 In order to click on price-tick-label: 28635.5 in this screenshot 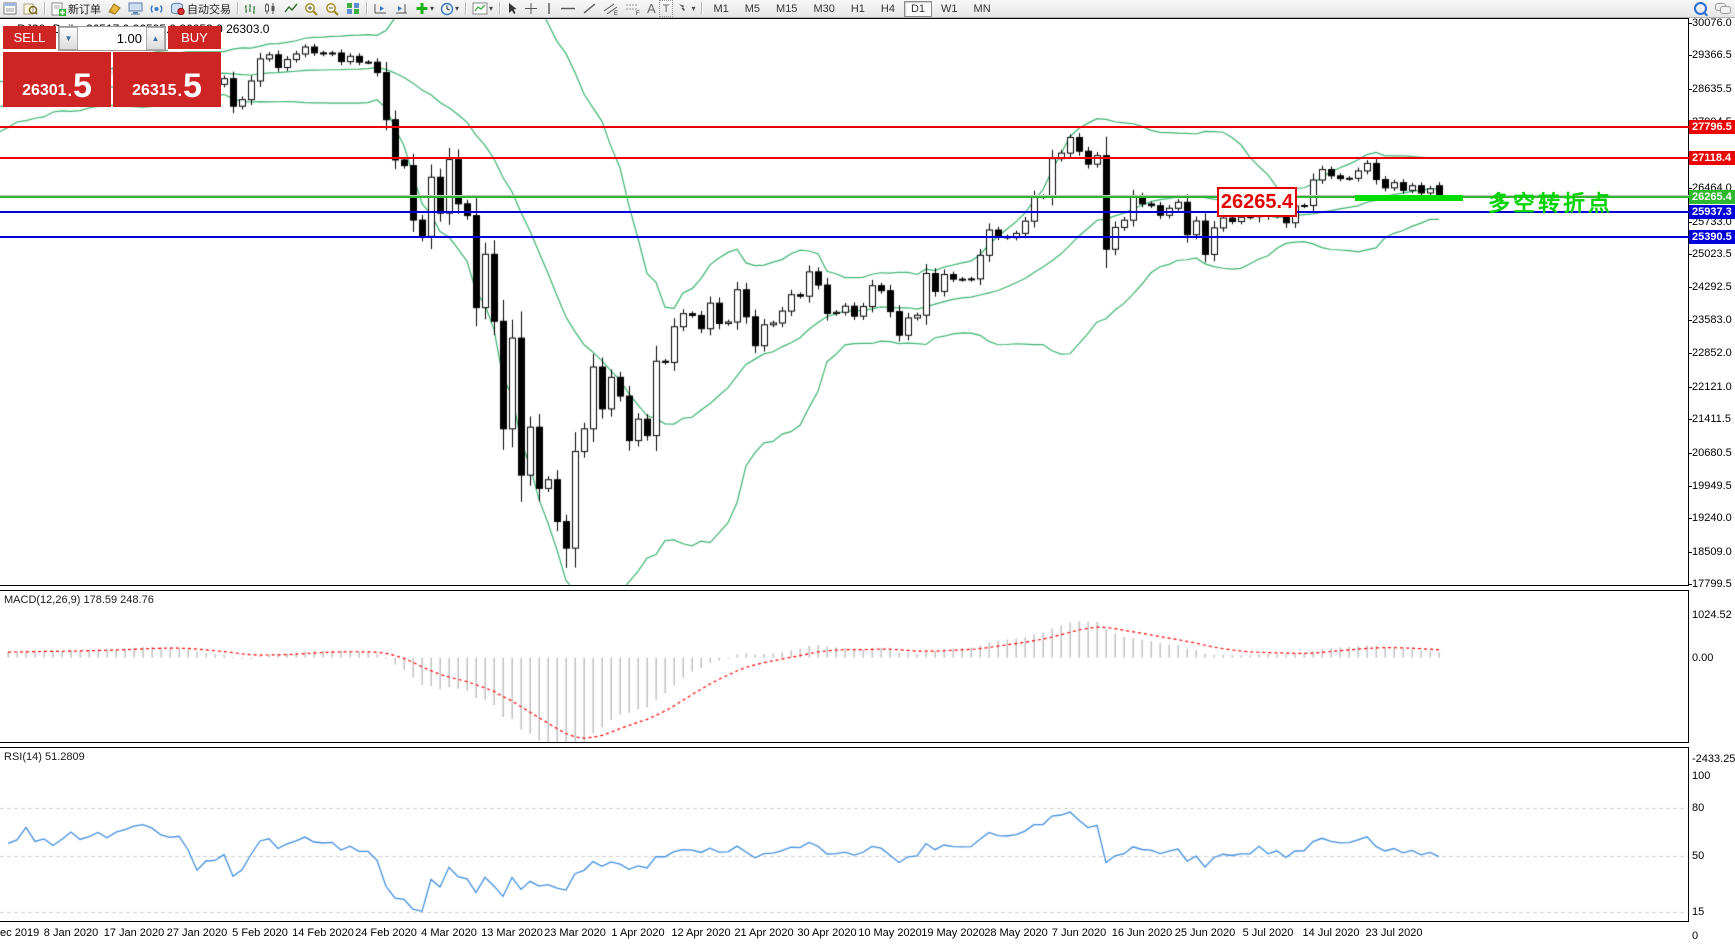, I will do `click(1712, 89)`.